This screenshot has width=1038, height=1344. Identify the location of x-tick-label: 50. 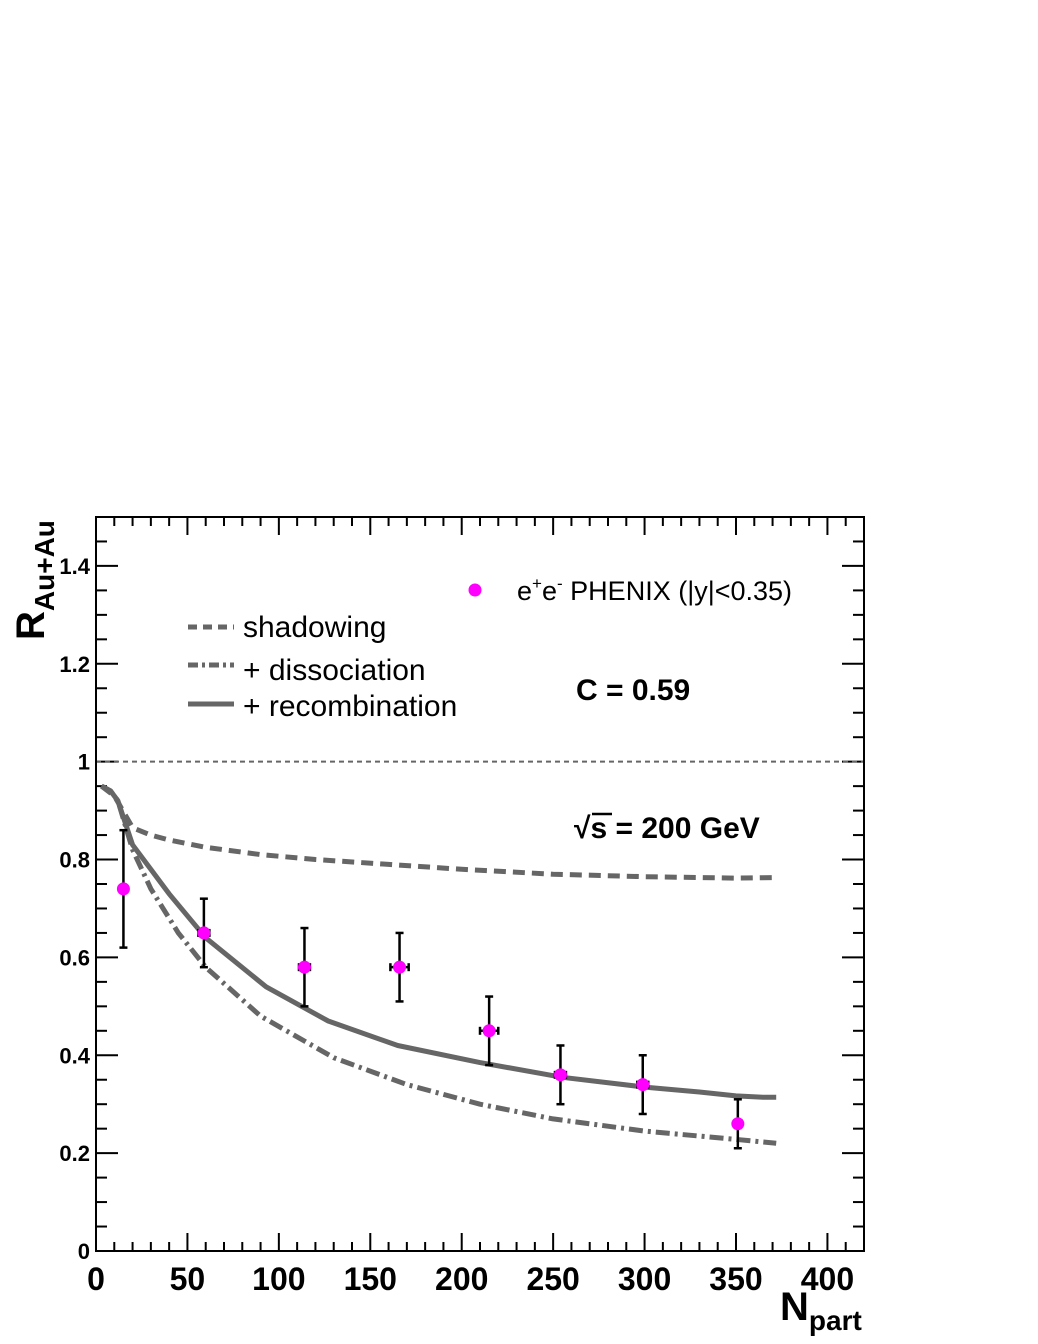
(188, 1279).